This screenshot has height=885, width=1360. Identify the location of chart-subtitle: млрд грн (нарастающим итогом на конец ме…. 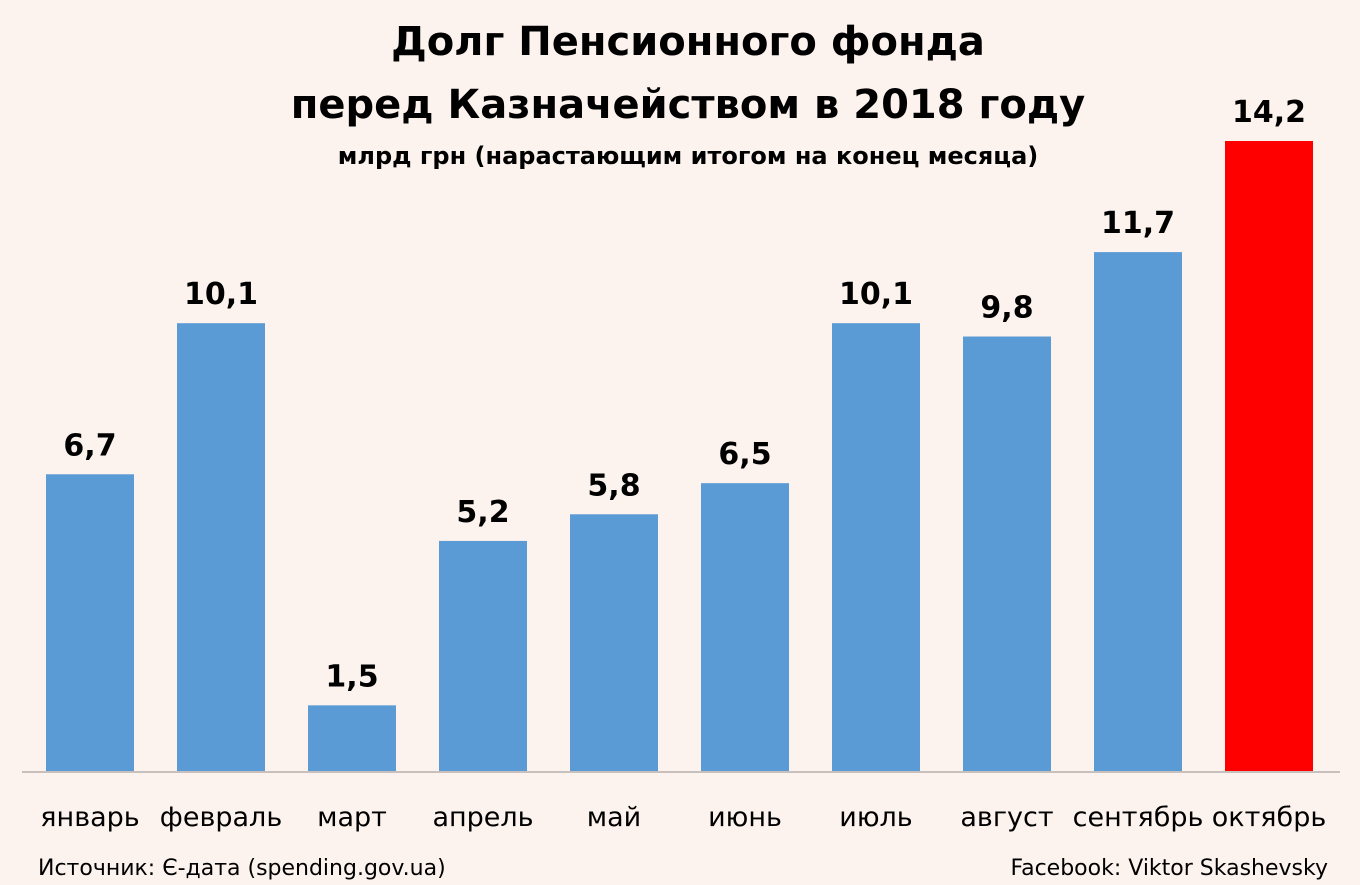
(688, 156).